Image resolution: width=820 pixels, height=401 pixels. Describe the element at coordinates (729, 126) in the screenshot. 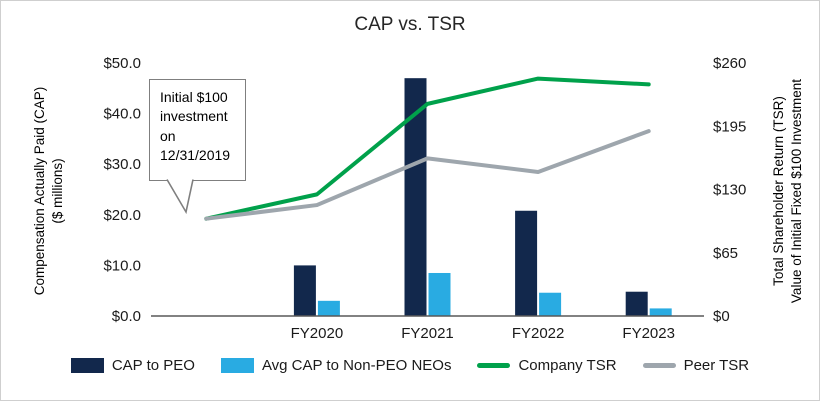

I see `right-axis-tick-label: $195` at that location.